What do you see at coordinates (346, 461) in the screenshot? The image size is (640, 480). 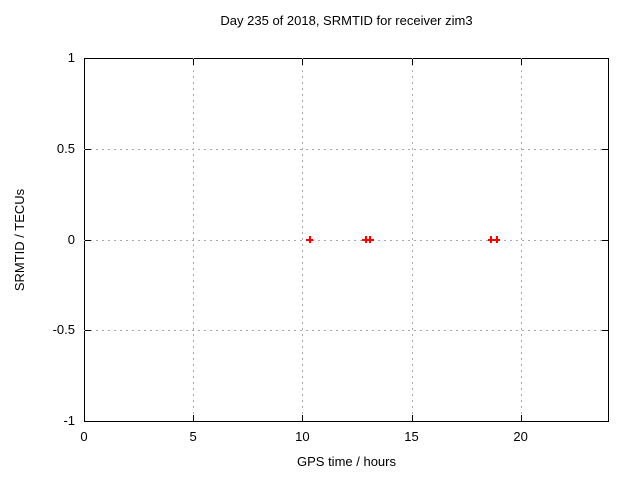 I see `x-axis-label: GPS time / hours` at bounding box center [346, 461].